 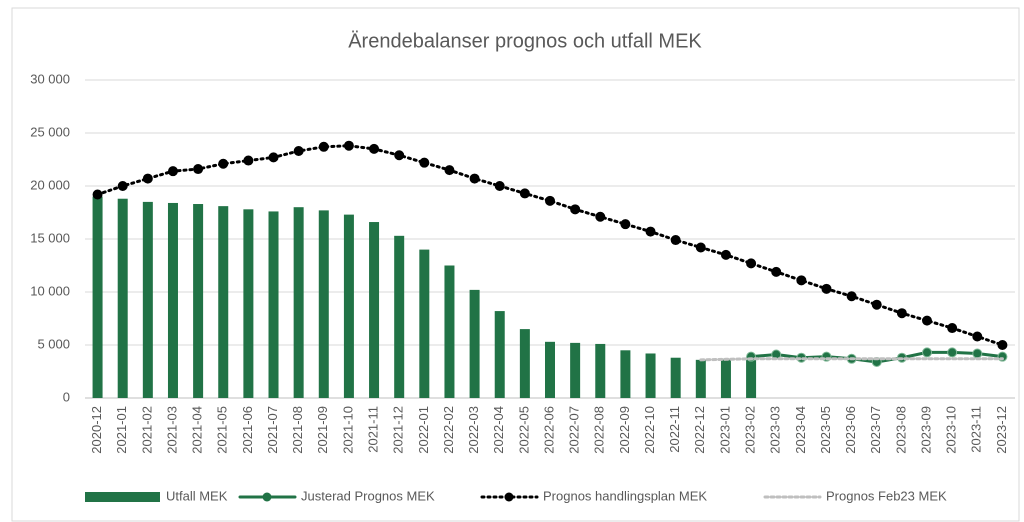 What do you see at coordinates (925, 430) in the screenshot?
I see `x-tick-label: 2023-09` at bounding box center [925, 430].